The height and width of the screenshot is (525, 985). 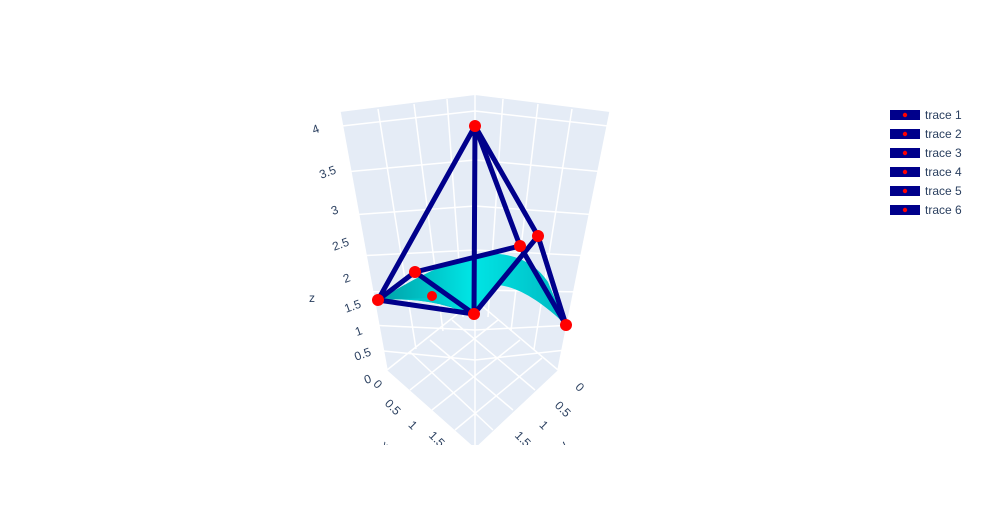 What do you see at coordinates (432, 296) in the screenshot?
I see `marker-cl` at bounding box center [432, 296].